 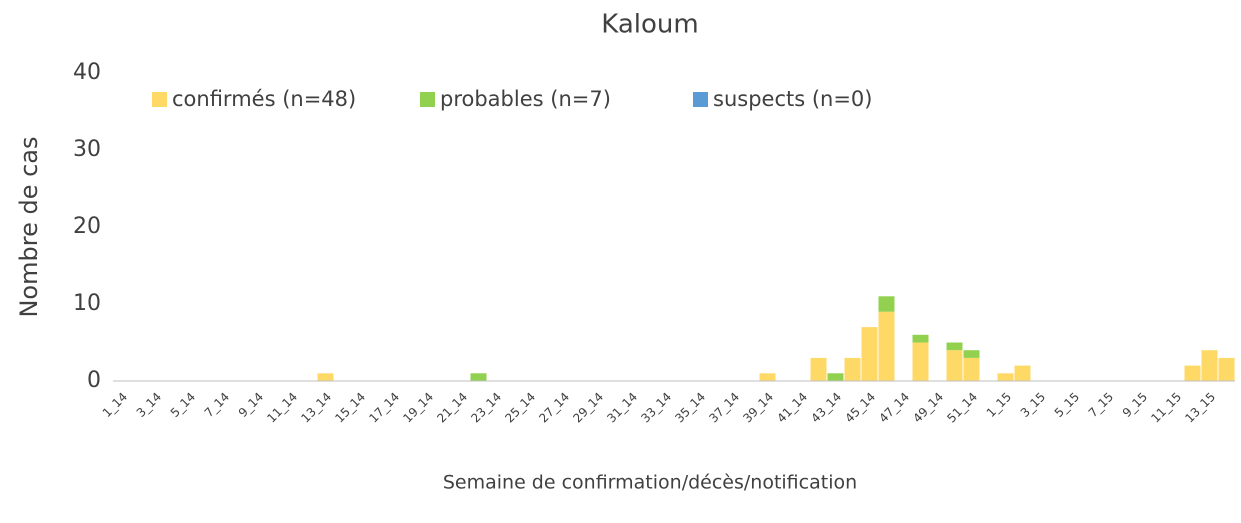 What do you see at coordinates (316, 408) in the screenshot?
I see `x-tick-label: 13_14` at bounding box center [316, 408].